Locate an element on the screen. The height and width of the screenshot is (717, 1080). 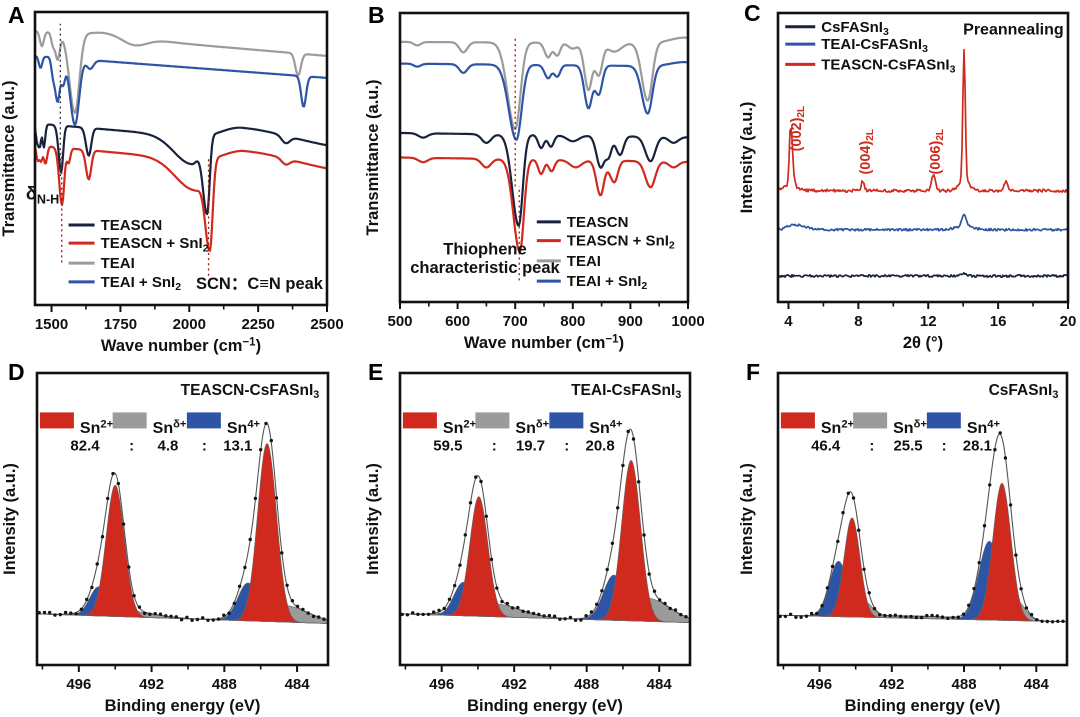
svg-text: 12 is located at coordinates (928, 321).